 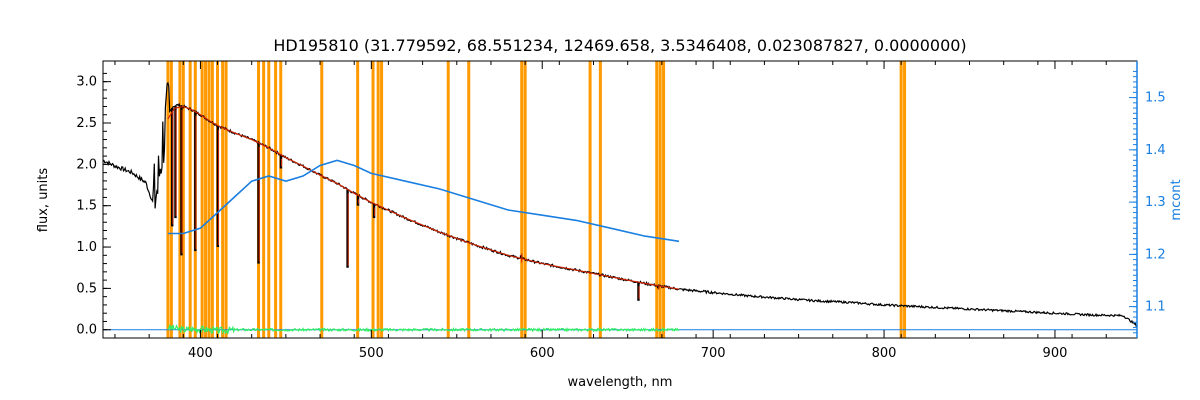 I want to click on x-tick-label: 800, so click(x=884, y=353).